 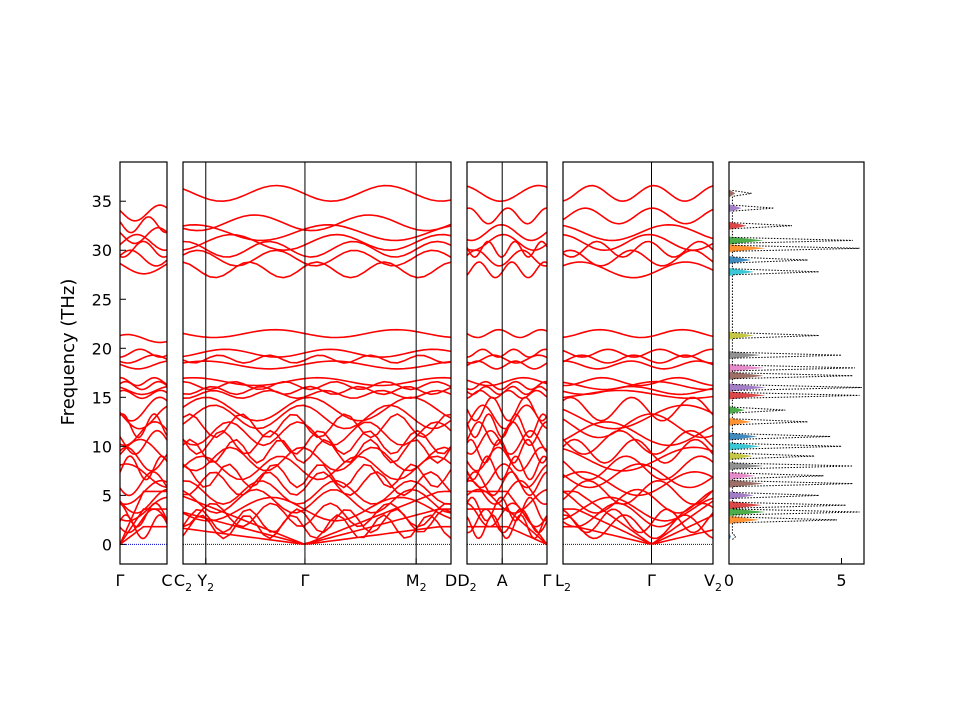 I want to click on band-panel-4: L2 Γ V2, so click(x=638, y=377).